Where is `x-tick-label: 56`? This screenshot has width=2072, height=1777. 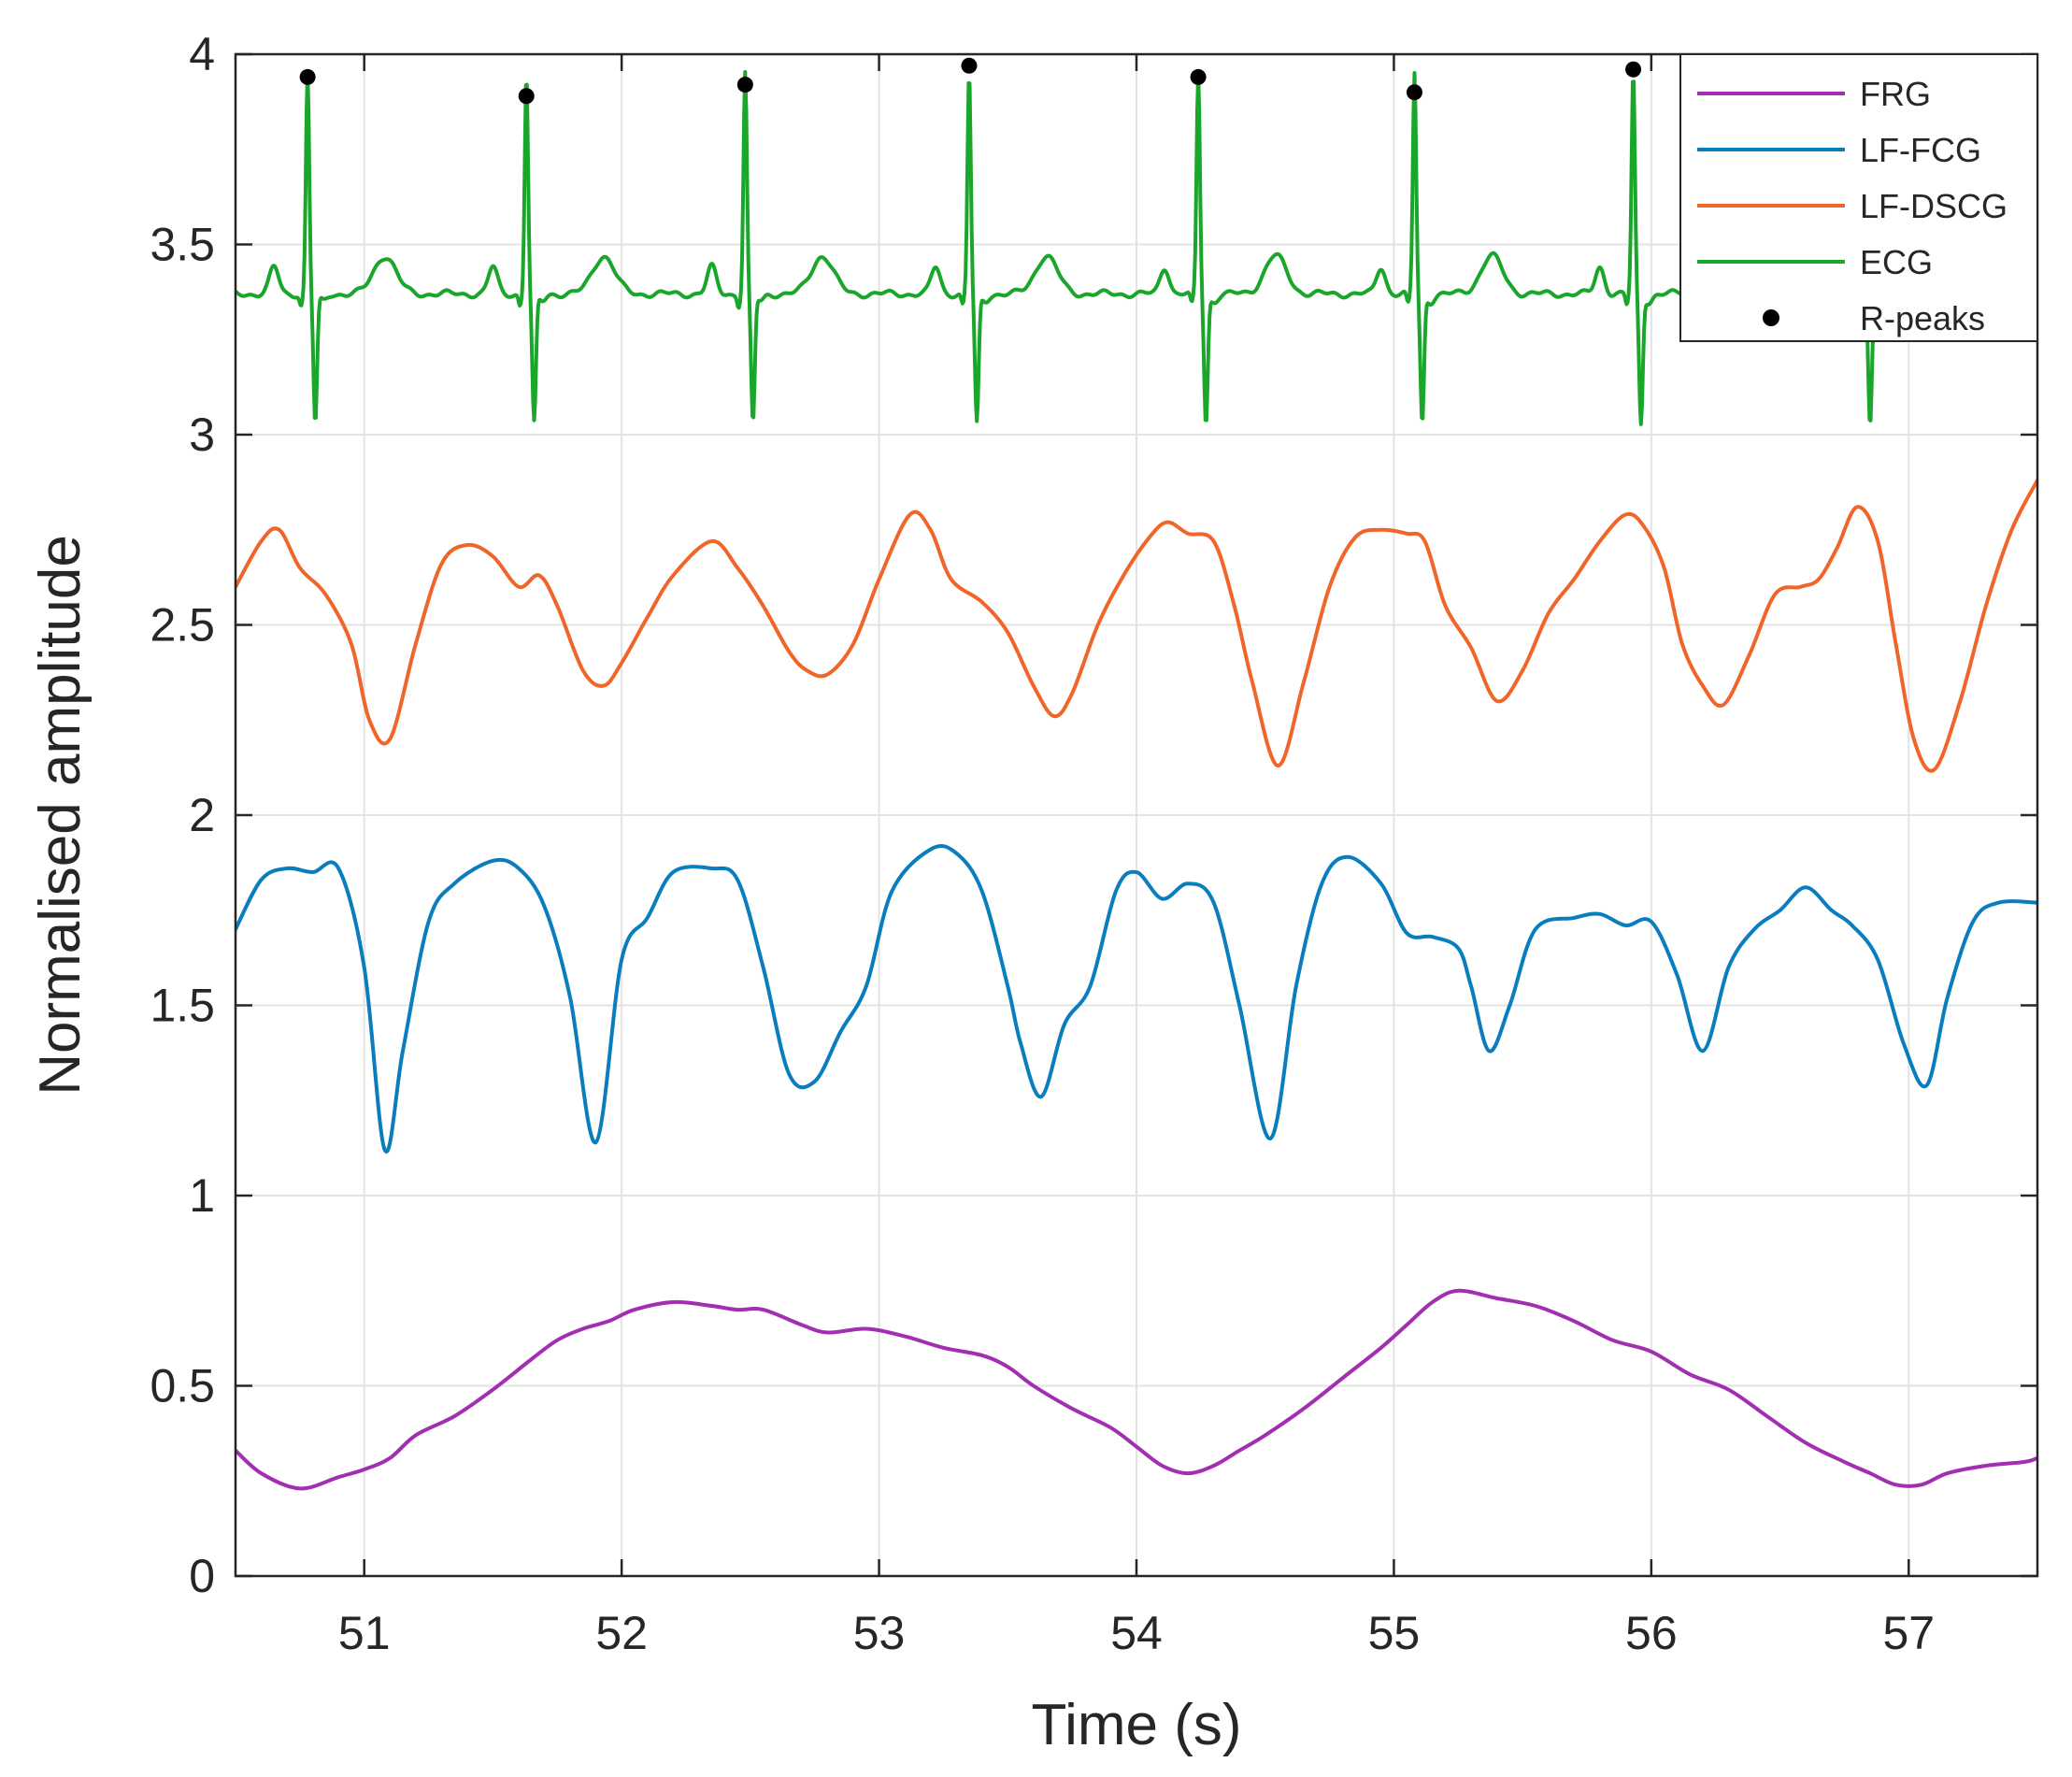
x-tick-label: 56 is located at coordinates (1651, 1633).